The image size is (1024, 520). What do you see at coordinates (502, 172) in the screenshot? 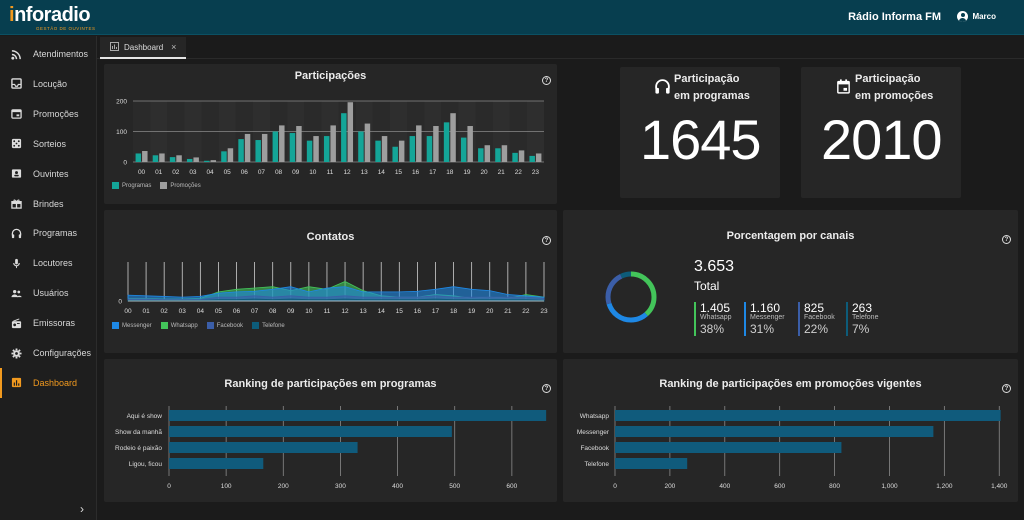
I see `x-tick-label: 21` at bounding box center [502, 172].